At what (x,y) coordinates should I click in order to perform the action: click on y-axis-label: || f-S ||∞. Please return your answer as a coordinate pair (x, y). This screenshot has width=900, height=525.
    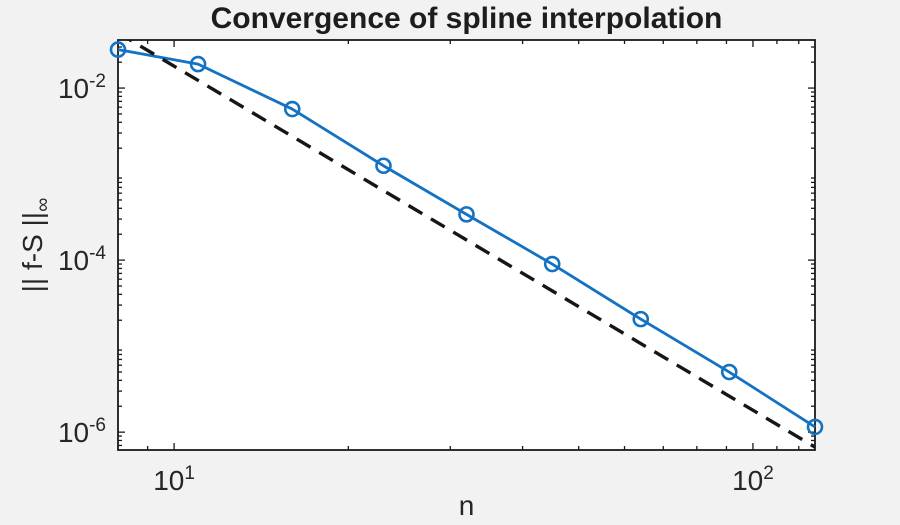
    Looking at the image, I should click on (36, 245).